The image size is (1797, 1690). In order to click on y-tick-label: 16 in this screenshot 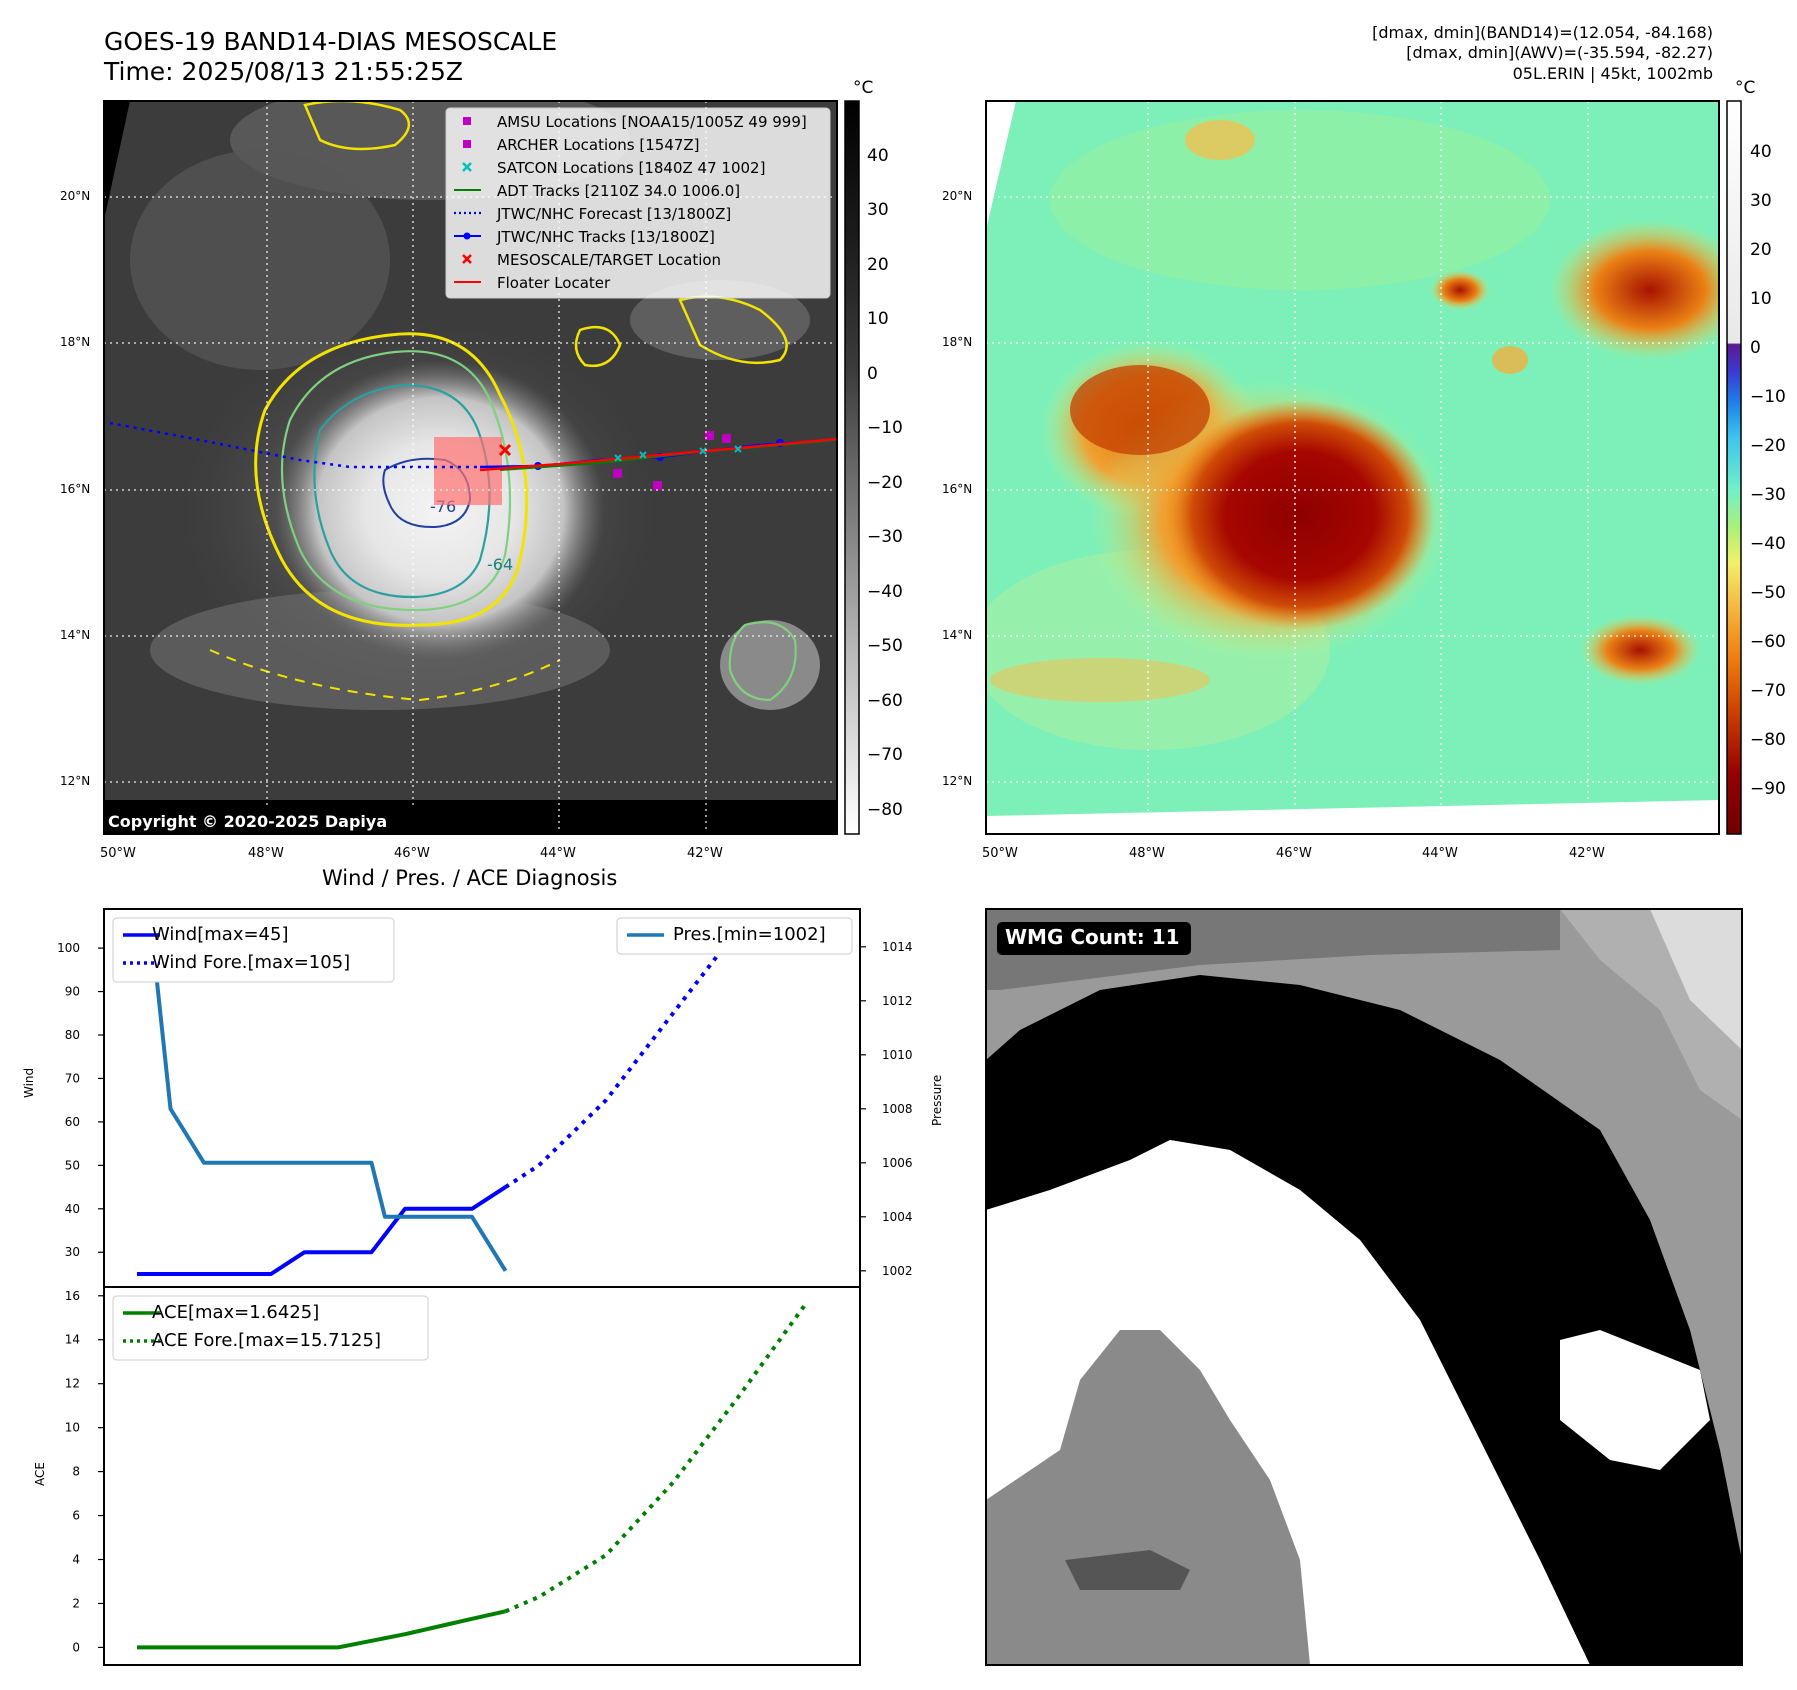, I will do `click(72, 1296)`.